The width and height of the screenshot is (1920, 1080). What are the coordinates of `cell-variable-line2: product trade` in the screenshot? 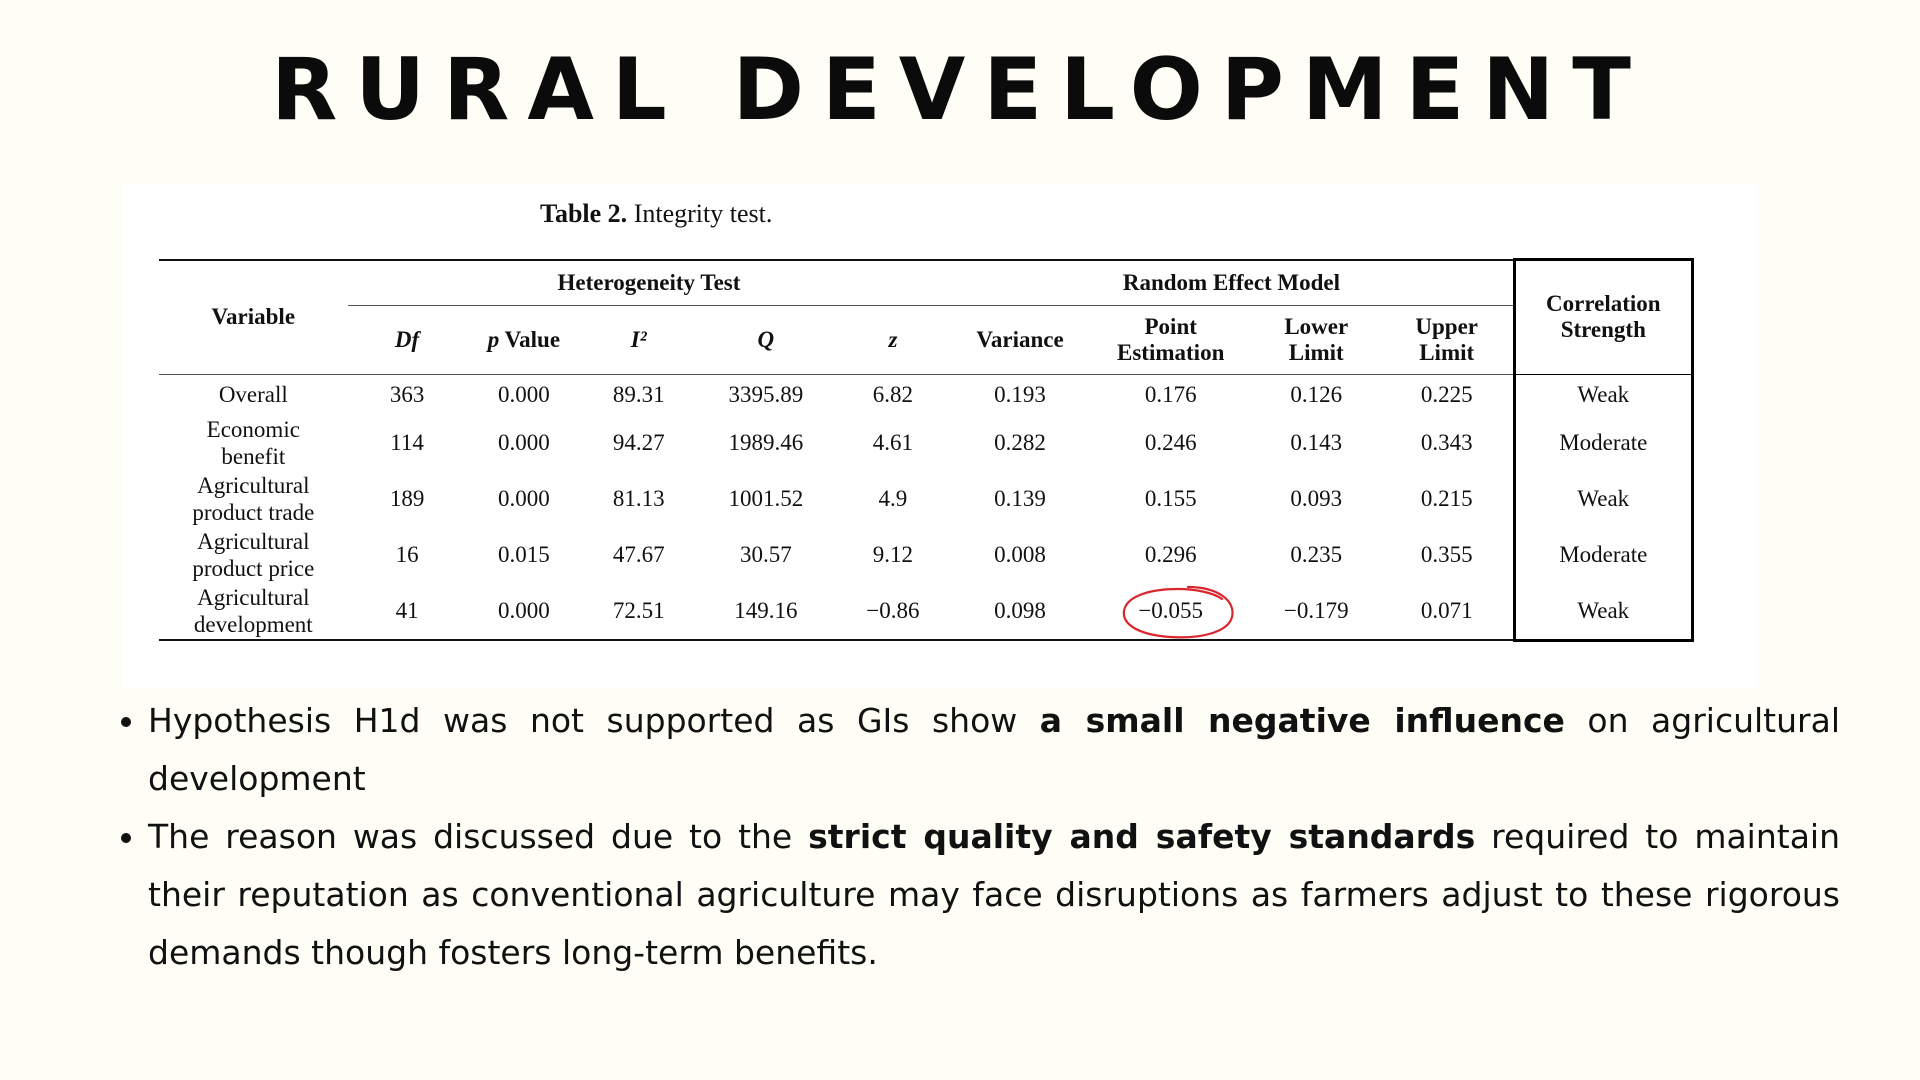 It's located at (253, 512).